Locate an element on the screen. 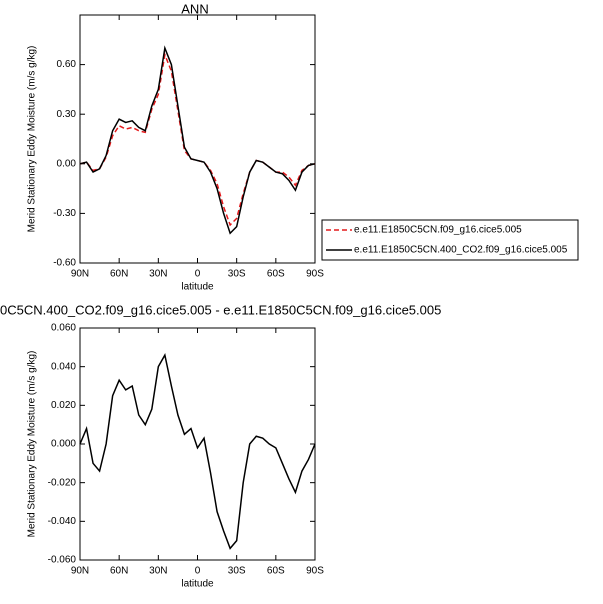 The image size is (603, 604). y-tick-label: -0.020 is located at coordinates (62, 482).